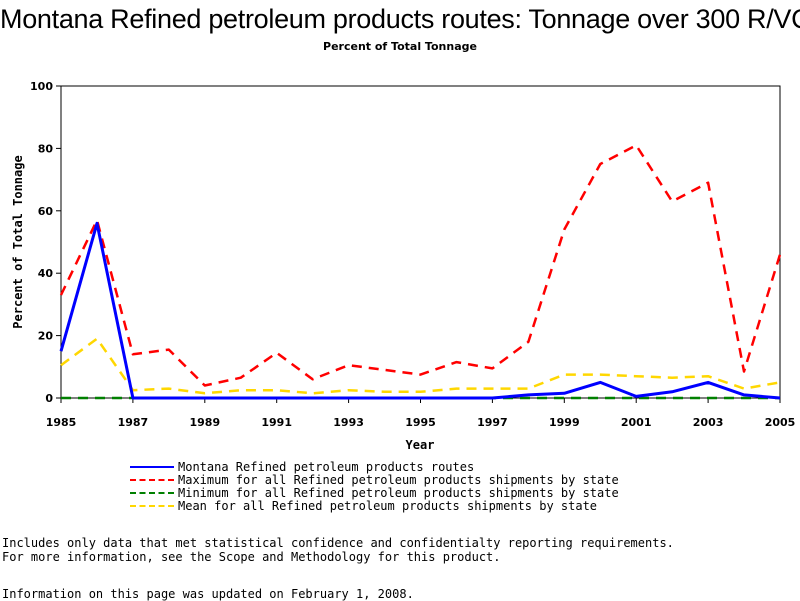 This screenshot has width=800, height=601. What do you see at coordinates (708, 422) in the screenshot?
I see `x-tick-label: 2003` at bounding box center [708, 422].